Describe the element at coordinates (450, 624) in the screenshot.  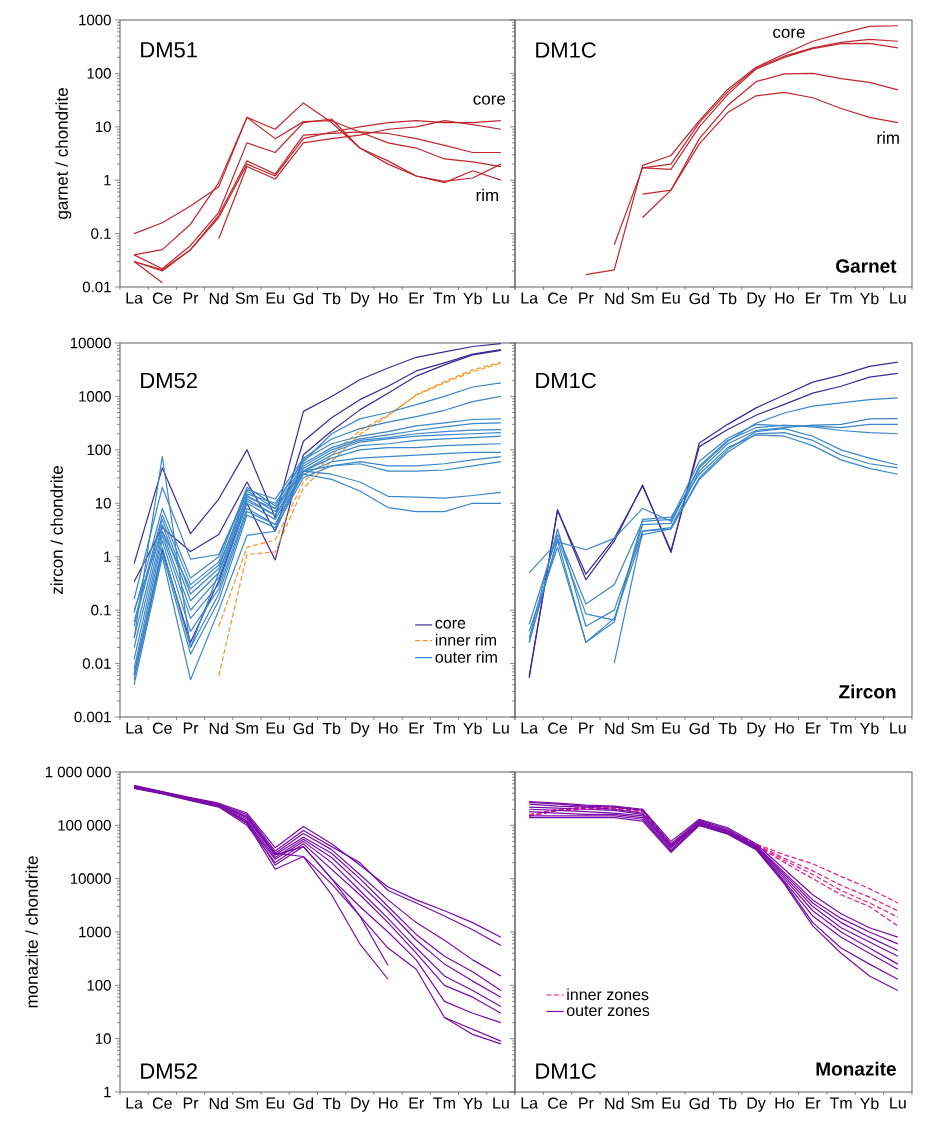
I see `legend-label: core` at that location.